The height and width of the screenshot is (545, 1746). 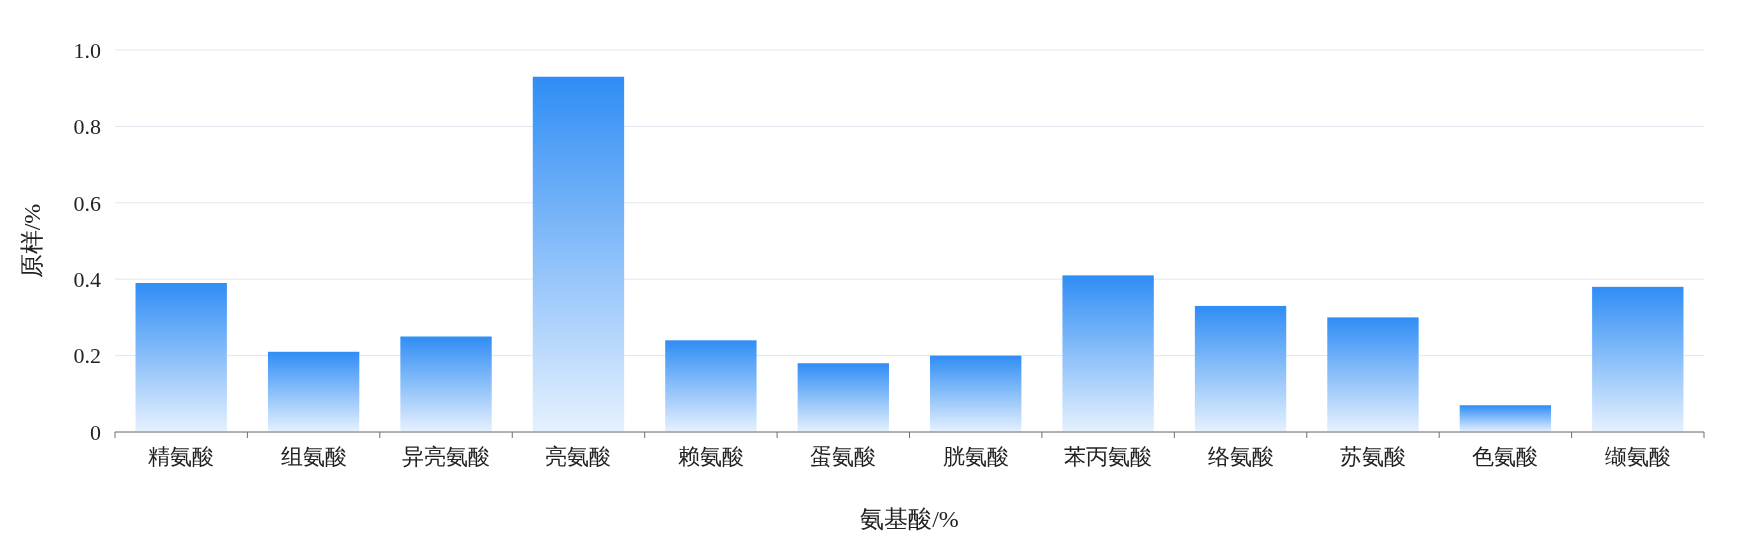 What do you see at coordinates (446, 456) in the screenshot?
I see `x-tick-label: 异亮氨酸` at bounding box center [446, 456].